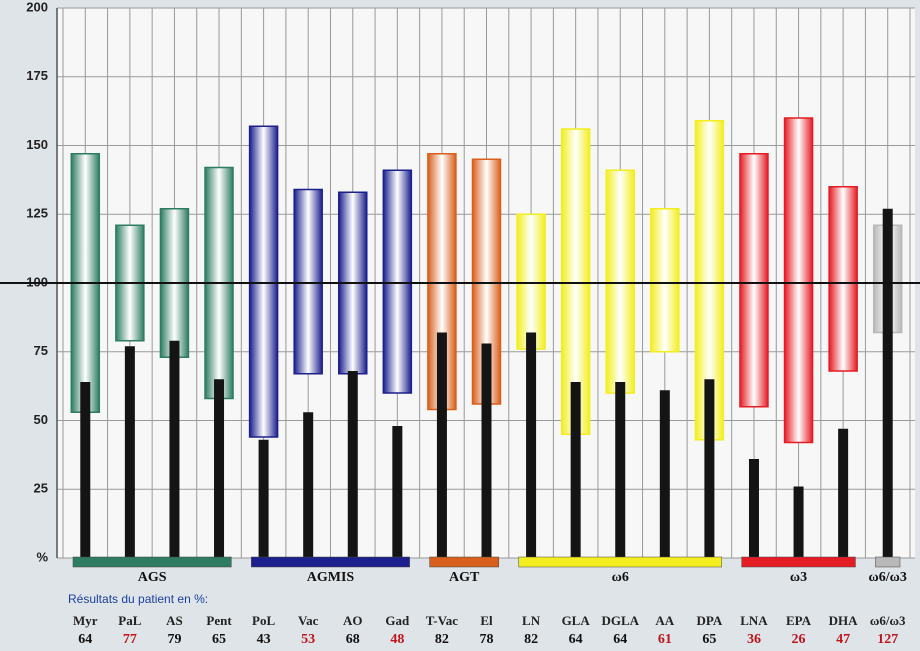 This screenshot has height=651, width=920. What do you see at coordinates (464, 577) in the screenshot?
I see `group-label: AGT` at bounding box center [464, 577].